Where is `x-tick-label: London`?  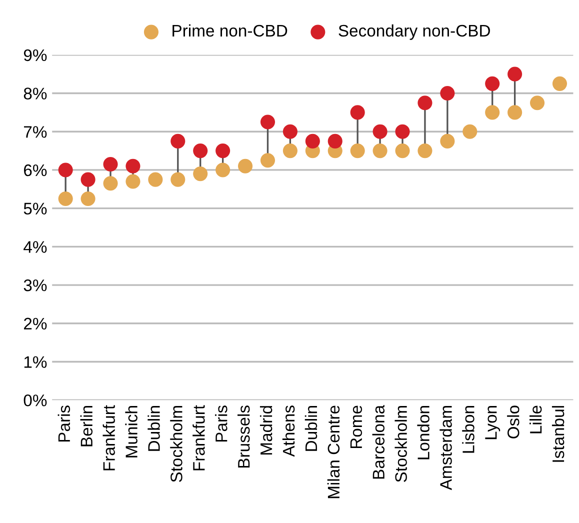 x-tick-label: London is located at coordinates (423, 433).